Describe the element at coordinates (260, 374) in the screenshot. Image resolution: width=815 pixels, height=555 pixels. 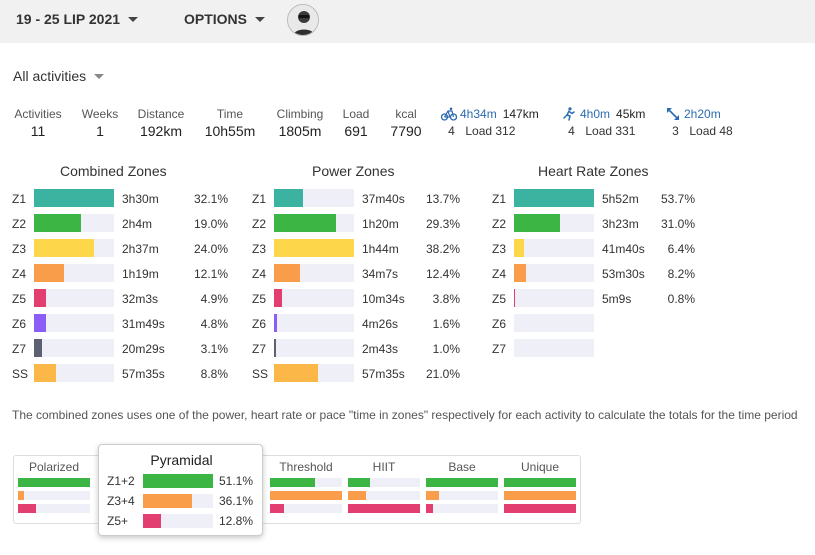
I see `zone-label: SS` at that location.